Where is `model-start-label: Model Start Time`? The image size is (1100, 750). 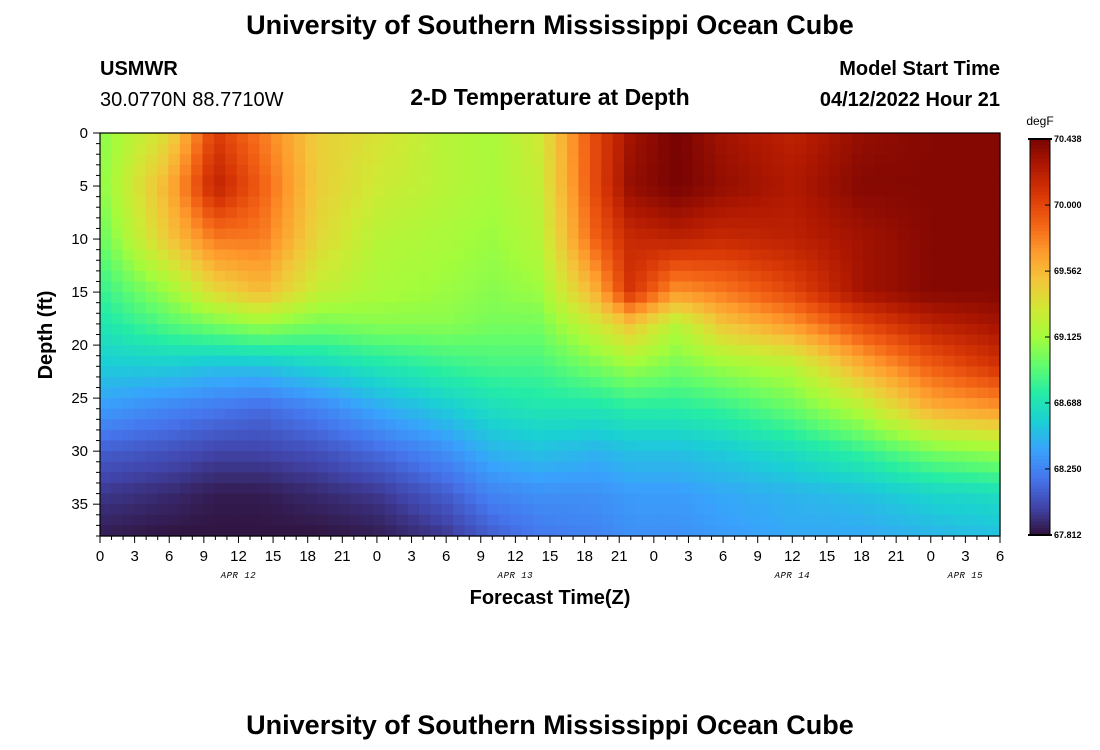 model-start-label: Model Start Time is located at coordinates (919, 69).